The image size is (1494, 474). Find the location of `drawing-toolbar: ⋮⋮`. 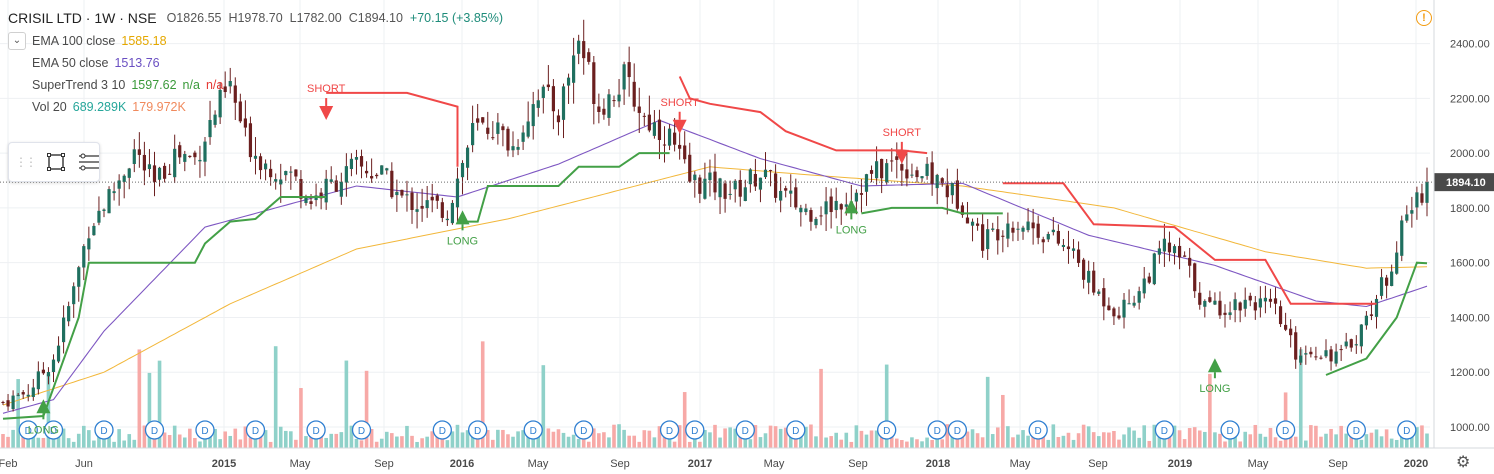

drawing-toolbar: ⋮⋮ is located at coordinates (54, 162).